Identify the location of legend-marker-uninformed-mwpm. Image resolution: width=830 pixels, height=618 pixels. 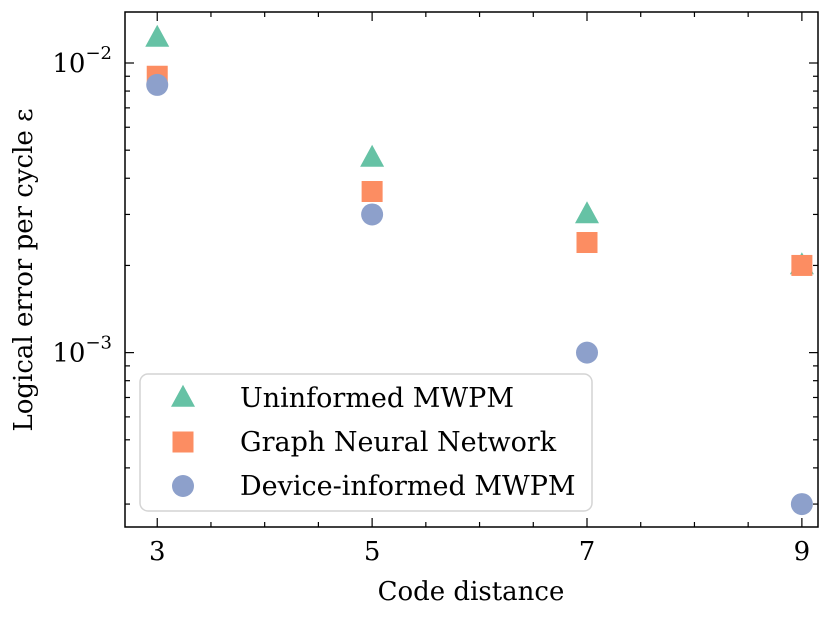
(183, 395).